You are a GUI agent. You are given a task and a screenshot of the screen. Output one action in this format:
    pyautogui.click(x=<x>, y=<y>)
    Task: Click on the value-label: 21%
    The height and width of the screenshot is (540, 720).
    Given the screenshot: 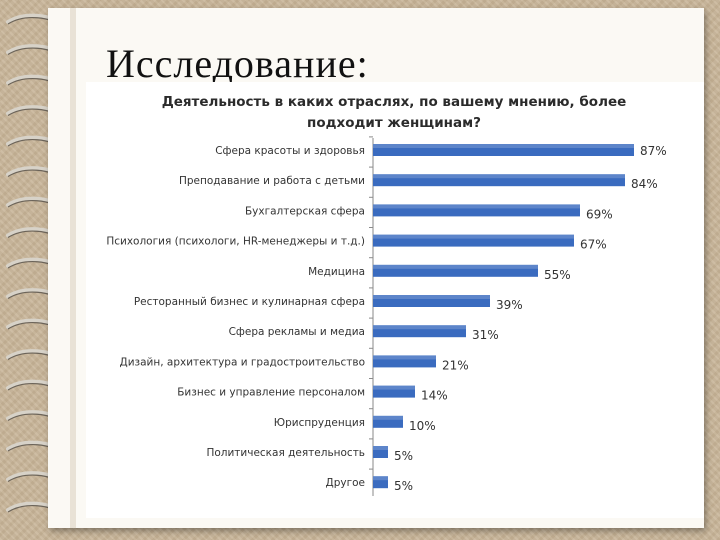 What is the action you would take?
    pyautogui.click(x=455, y=365)
    